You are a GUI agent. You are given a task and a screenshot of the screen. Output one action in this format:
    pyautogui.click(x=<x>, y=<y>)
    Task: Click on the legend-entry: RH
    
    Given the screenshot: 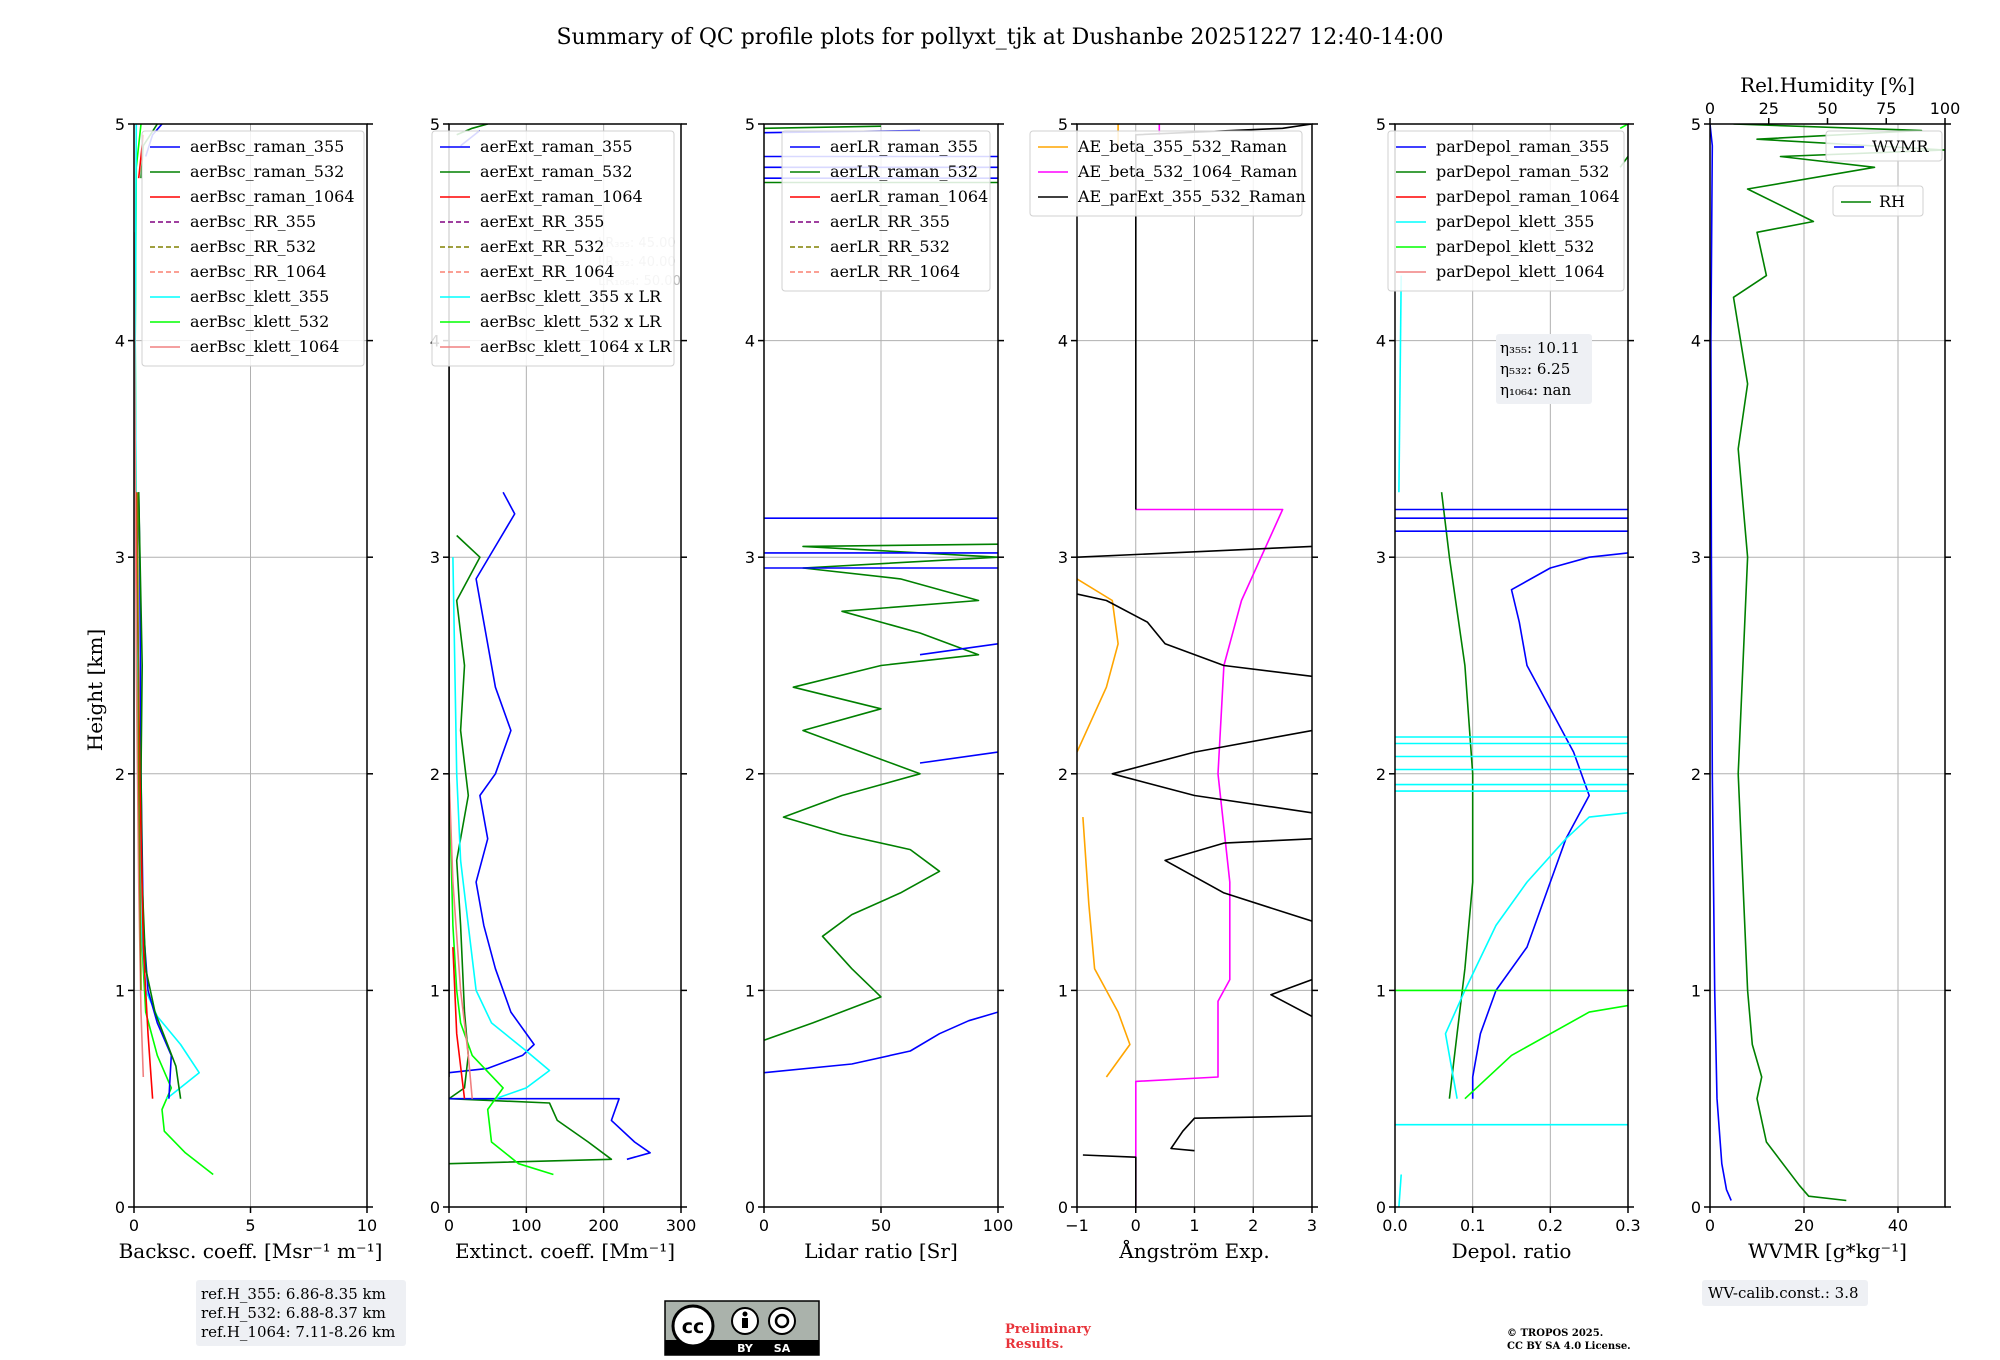 What is the action you would take?
    pyautogui.click(x=1892, y=201)
    